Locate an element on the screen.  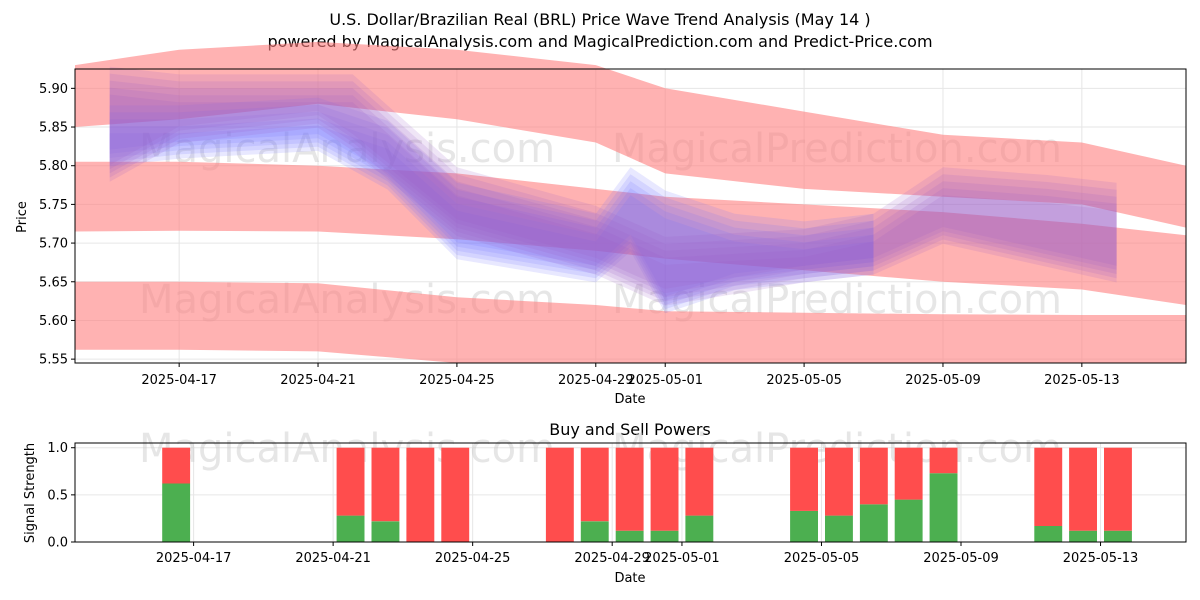
signal-y-tick-label: 1.0 is located at coordinates (57, 448).